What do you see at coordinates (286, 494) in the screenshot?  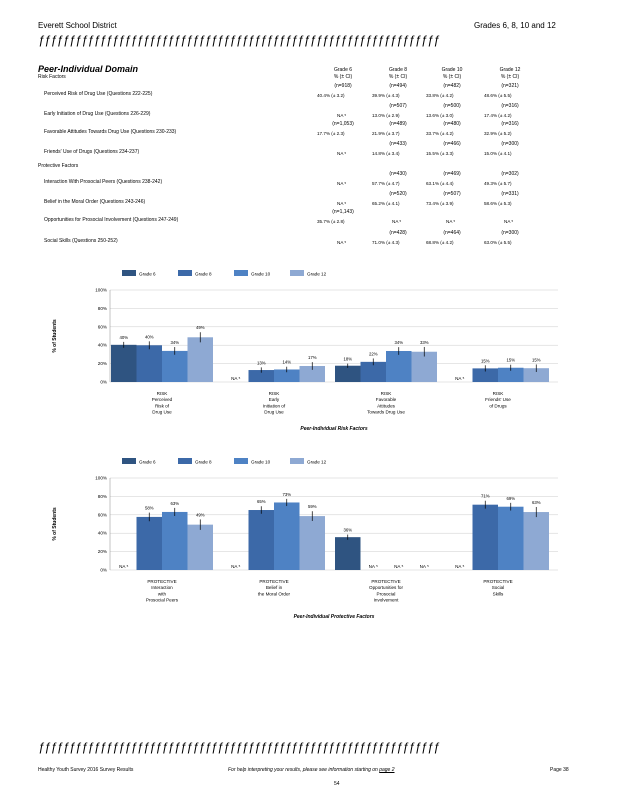 I see `data-label: 73%` at bounding box center [286, 494].